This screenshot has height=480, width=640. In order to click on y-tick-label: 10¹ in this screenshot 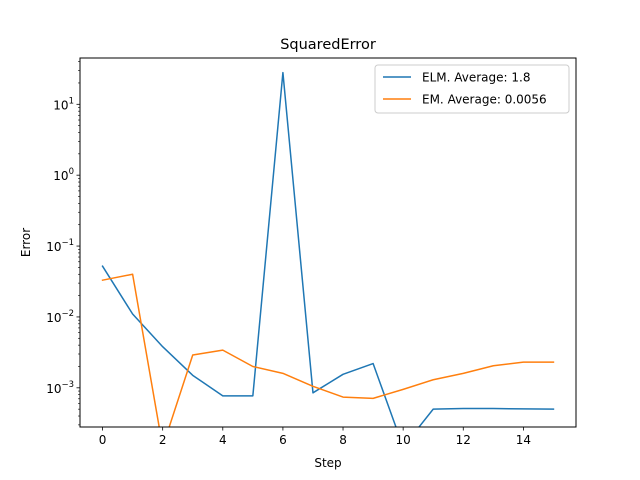, I will do `click(63, 104)`.